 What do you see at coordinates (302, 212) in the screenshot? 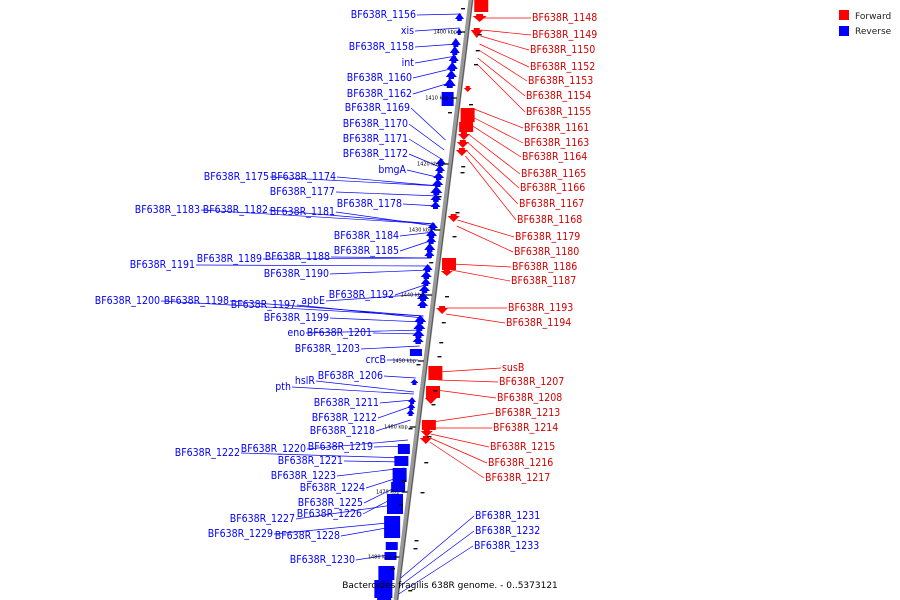
I see `gene-label-bf638r-1181: BF638R_1181` at bounding box center [302, 212].